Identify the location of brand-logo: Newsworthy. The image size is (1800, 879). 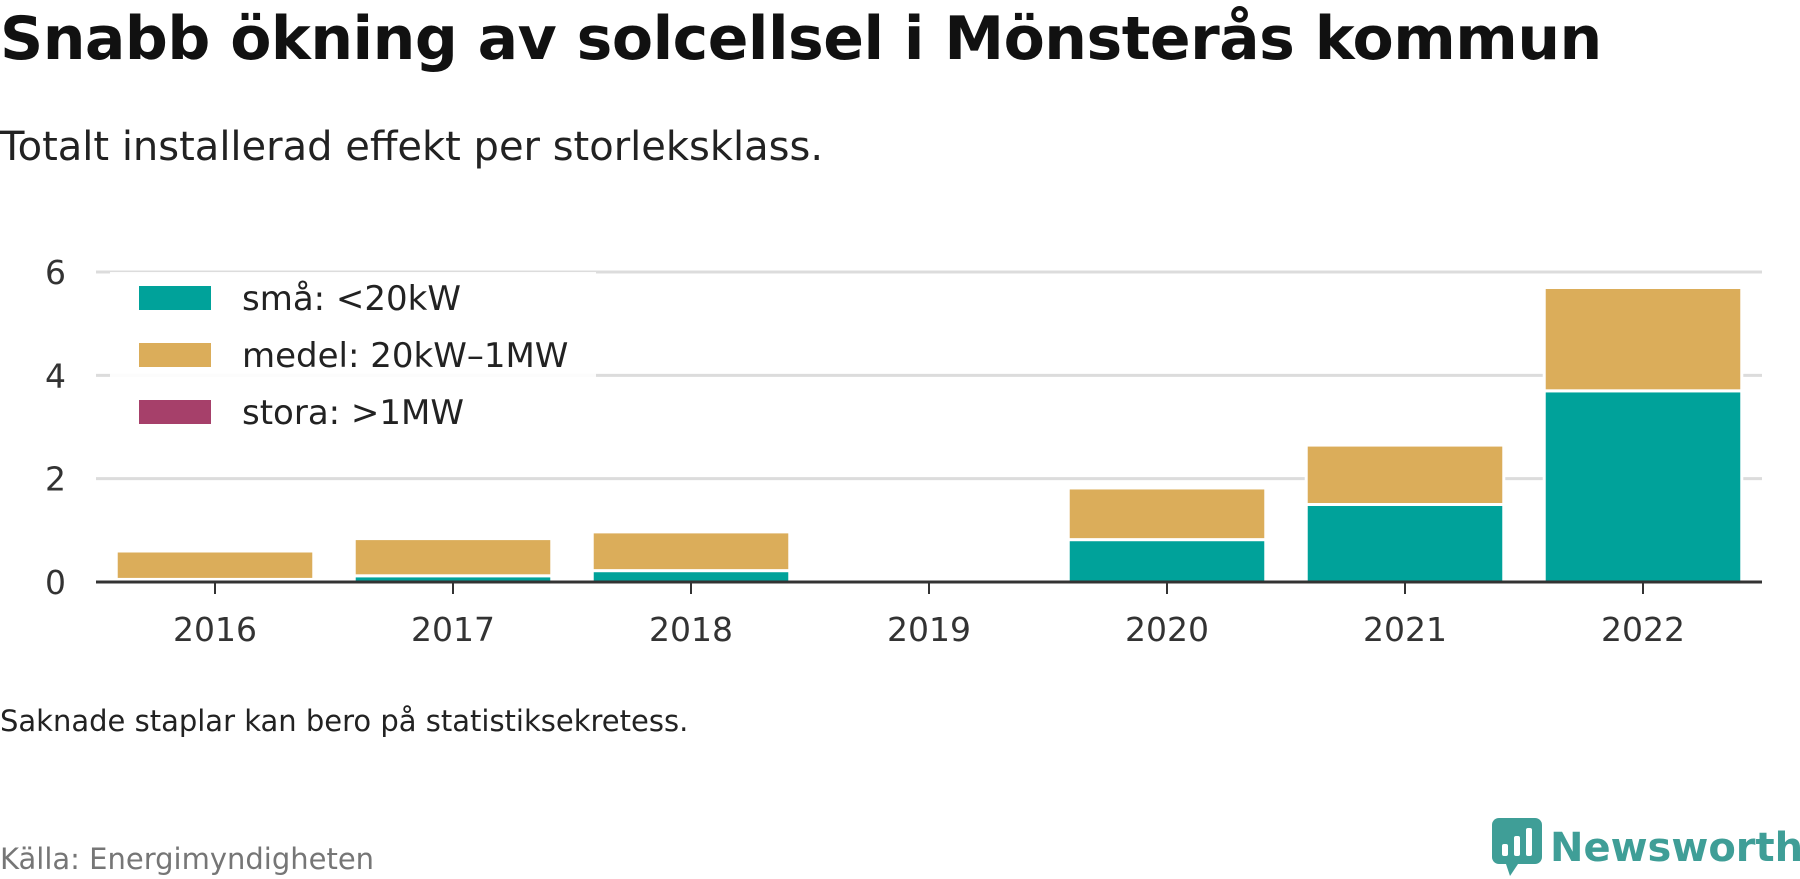
(1646, 848).